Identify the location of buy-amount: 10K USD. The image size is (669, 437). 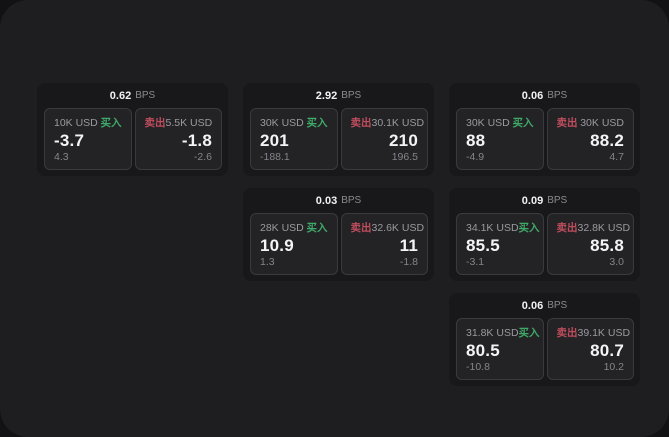
(76, 123).